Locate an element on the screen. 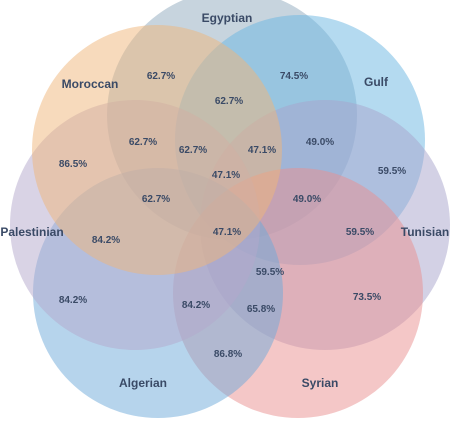 This screenshot has height=429, width=451. label-tunisian: Tunisian is located at coordinates (425, 232).